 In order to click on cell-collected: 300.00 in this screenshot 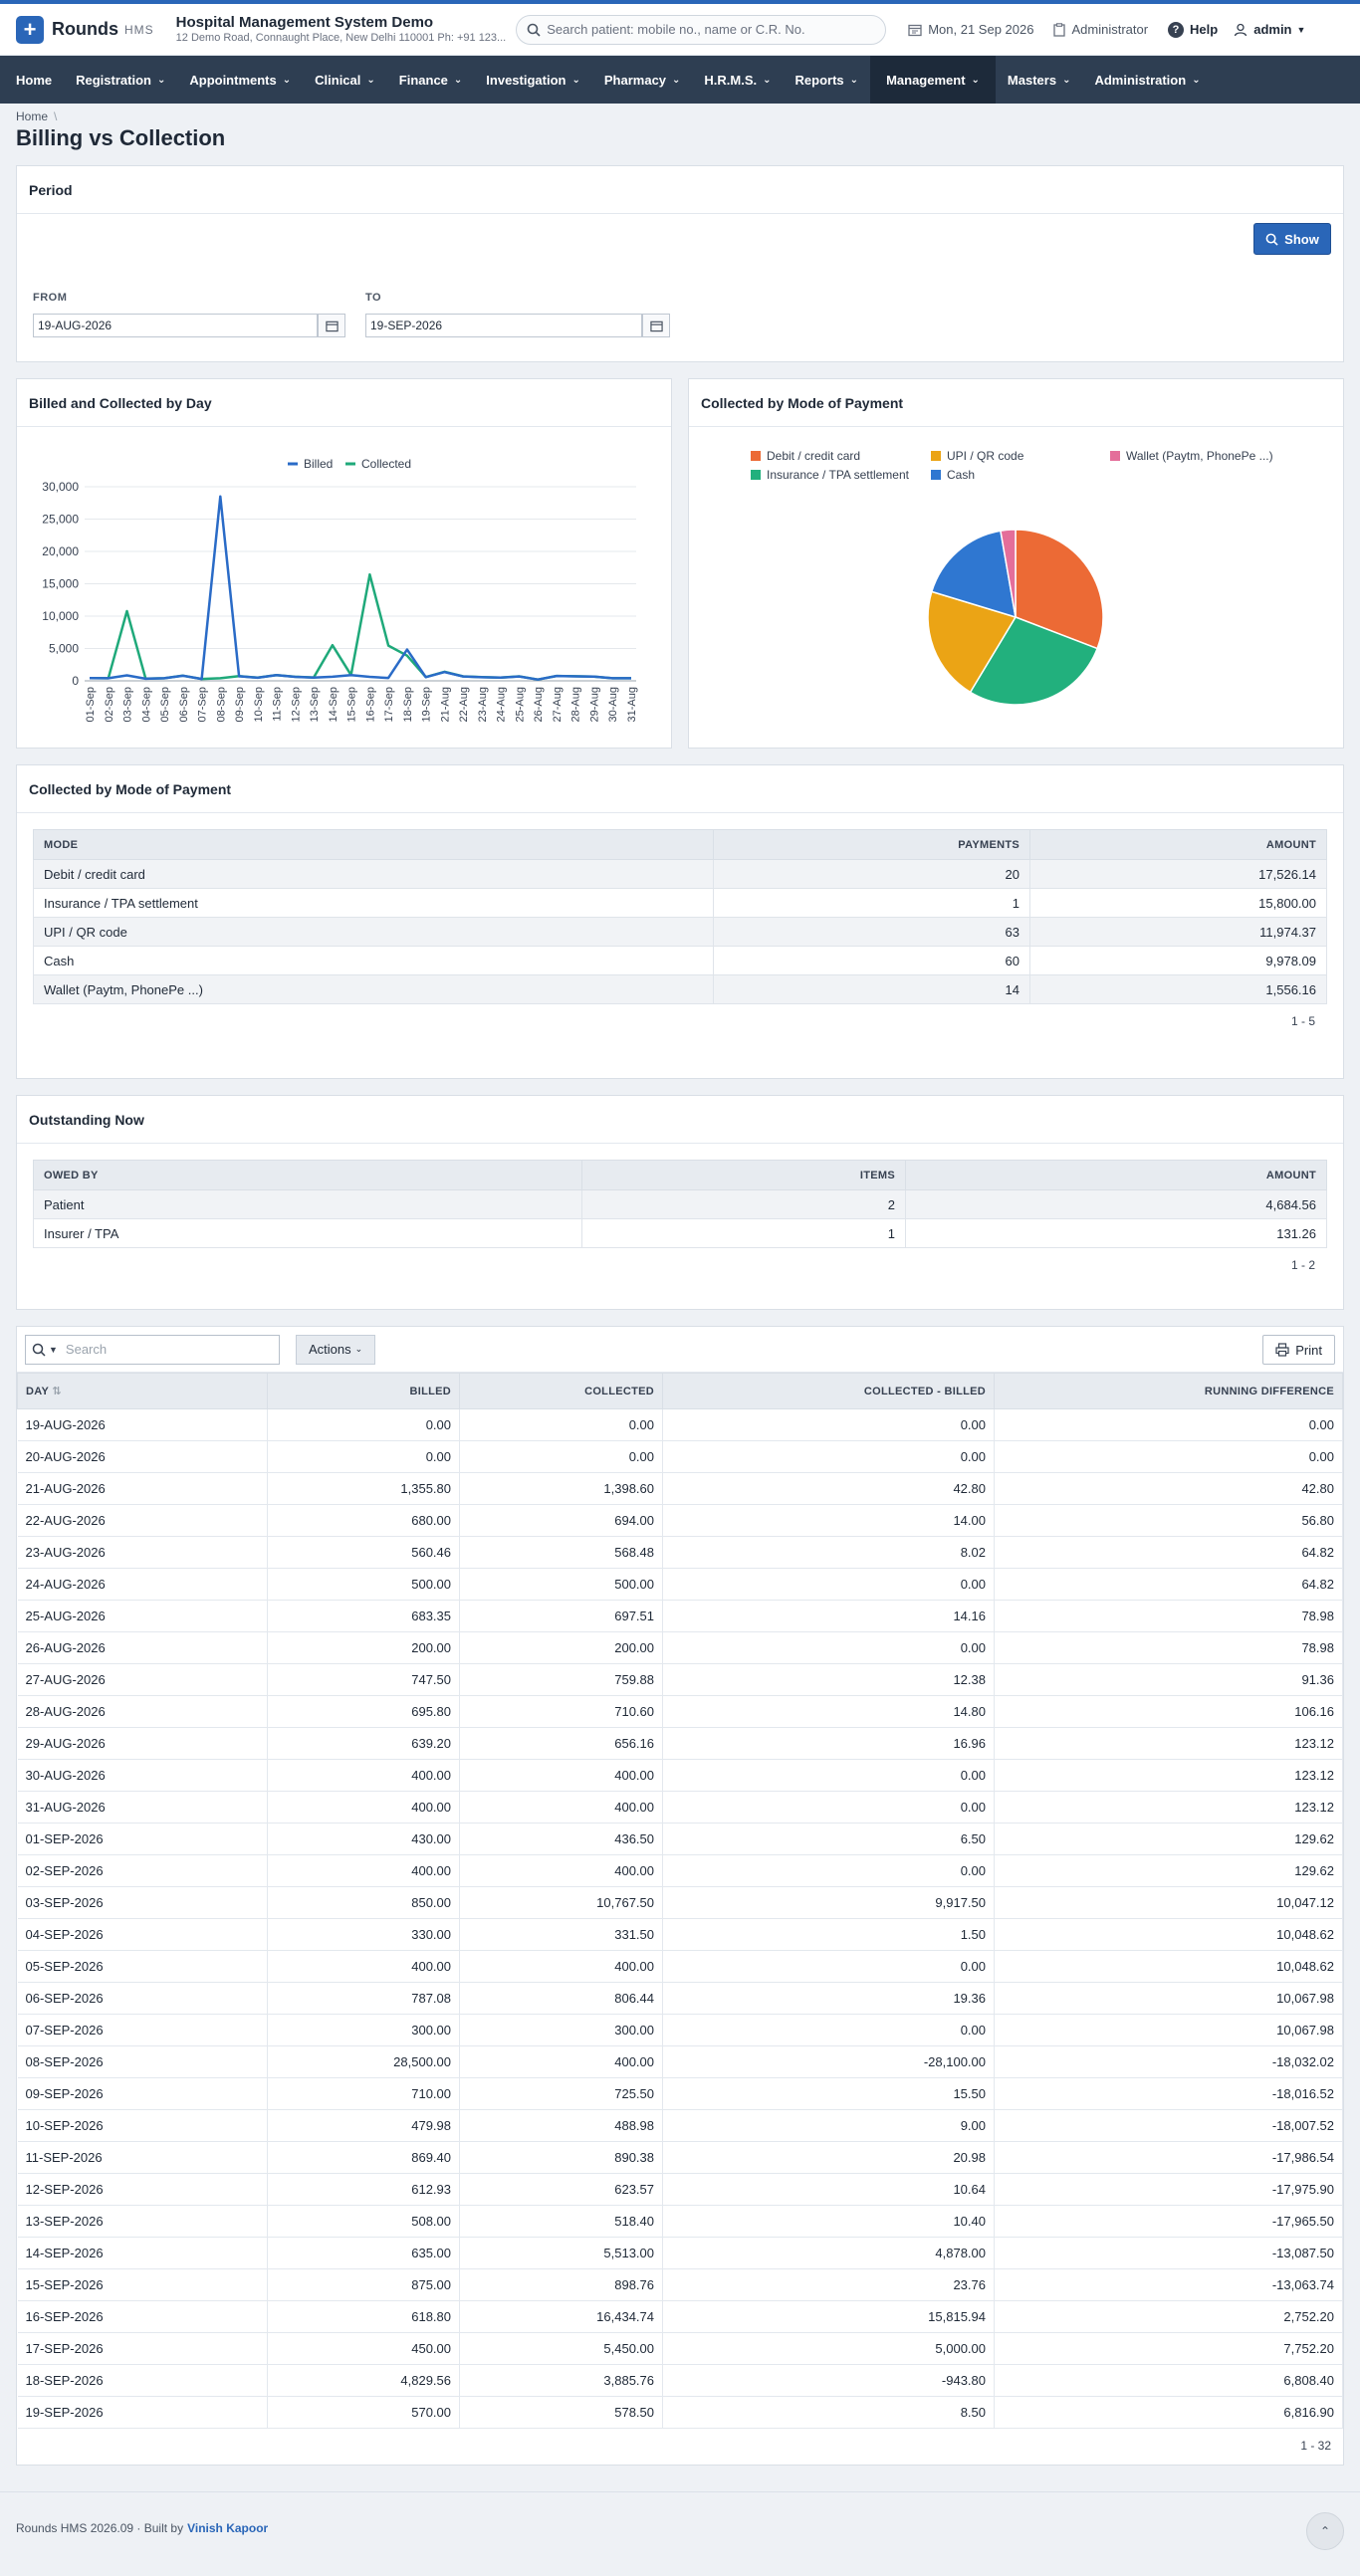, I will do `click(561, 2030)`.